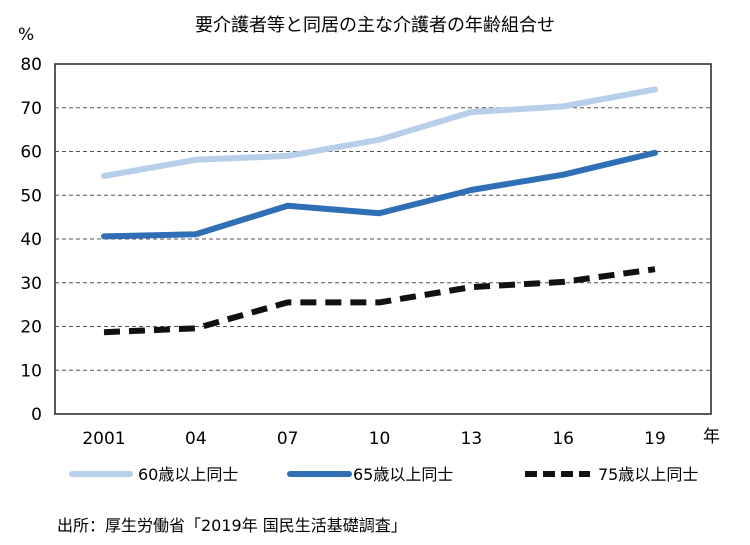 The image size is (750, 545). What do you see at coordinates (232, 525) in the screenshot?
I see `source-note: 出所：厚生労働省「2019年 国民生活基礎調査」` at bounding box center [232, 525].